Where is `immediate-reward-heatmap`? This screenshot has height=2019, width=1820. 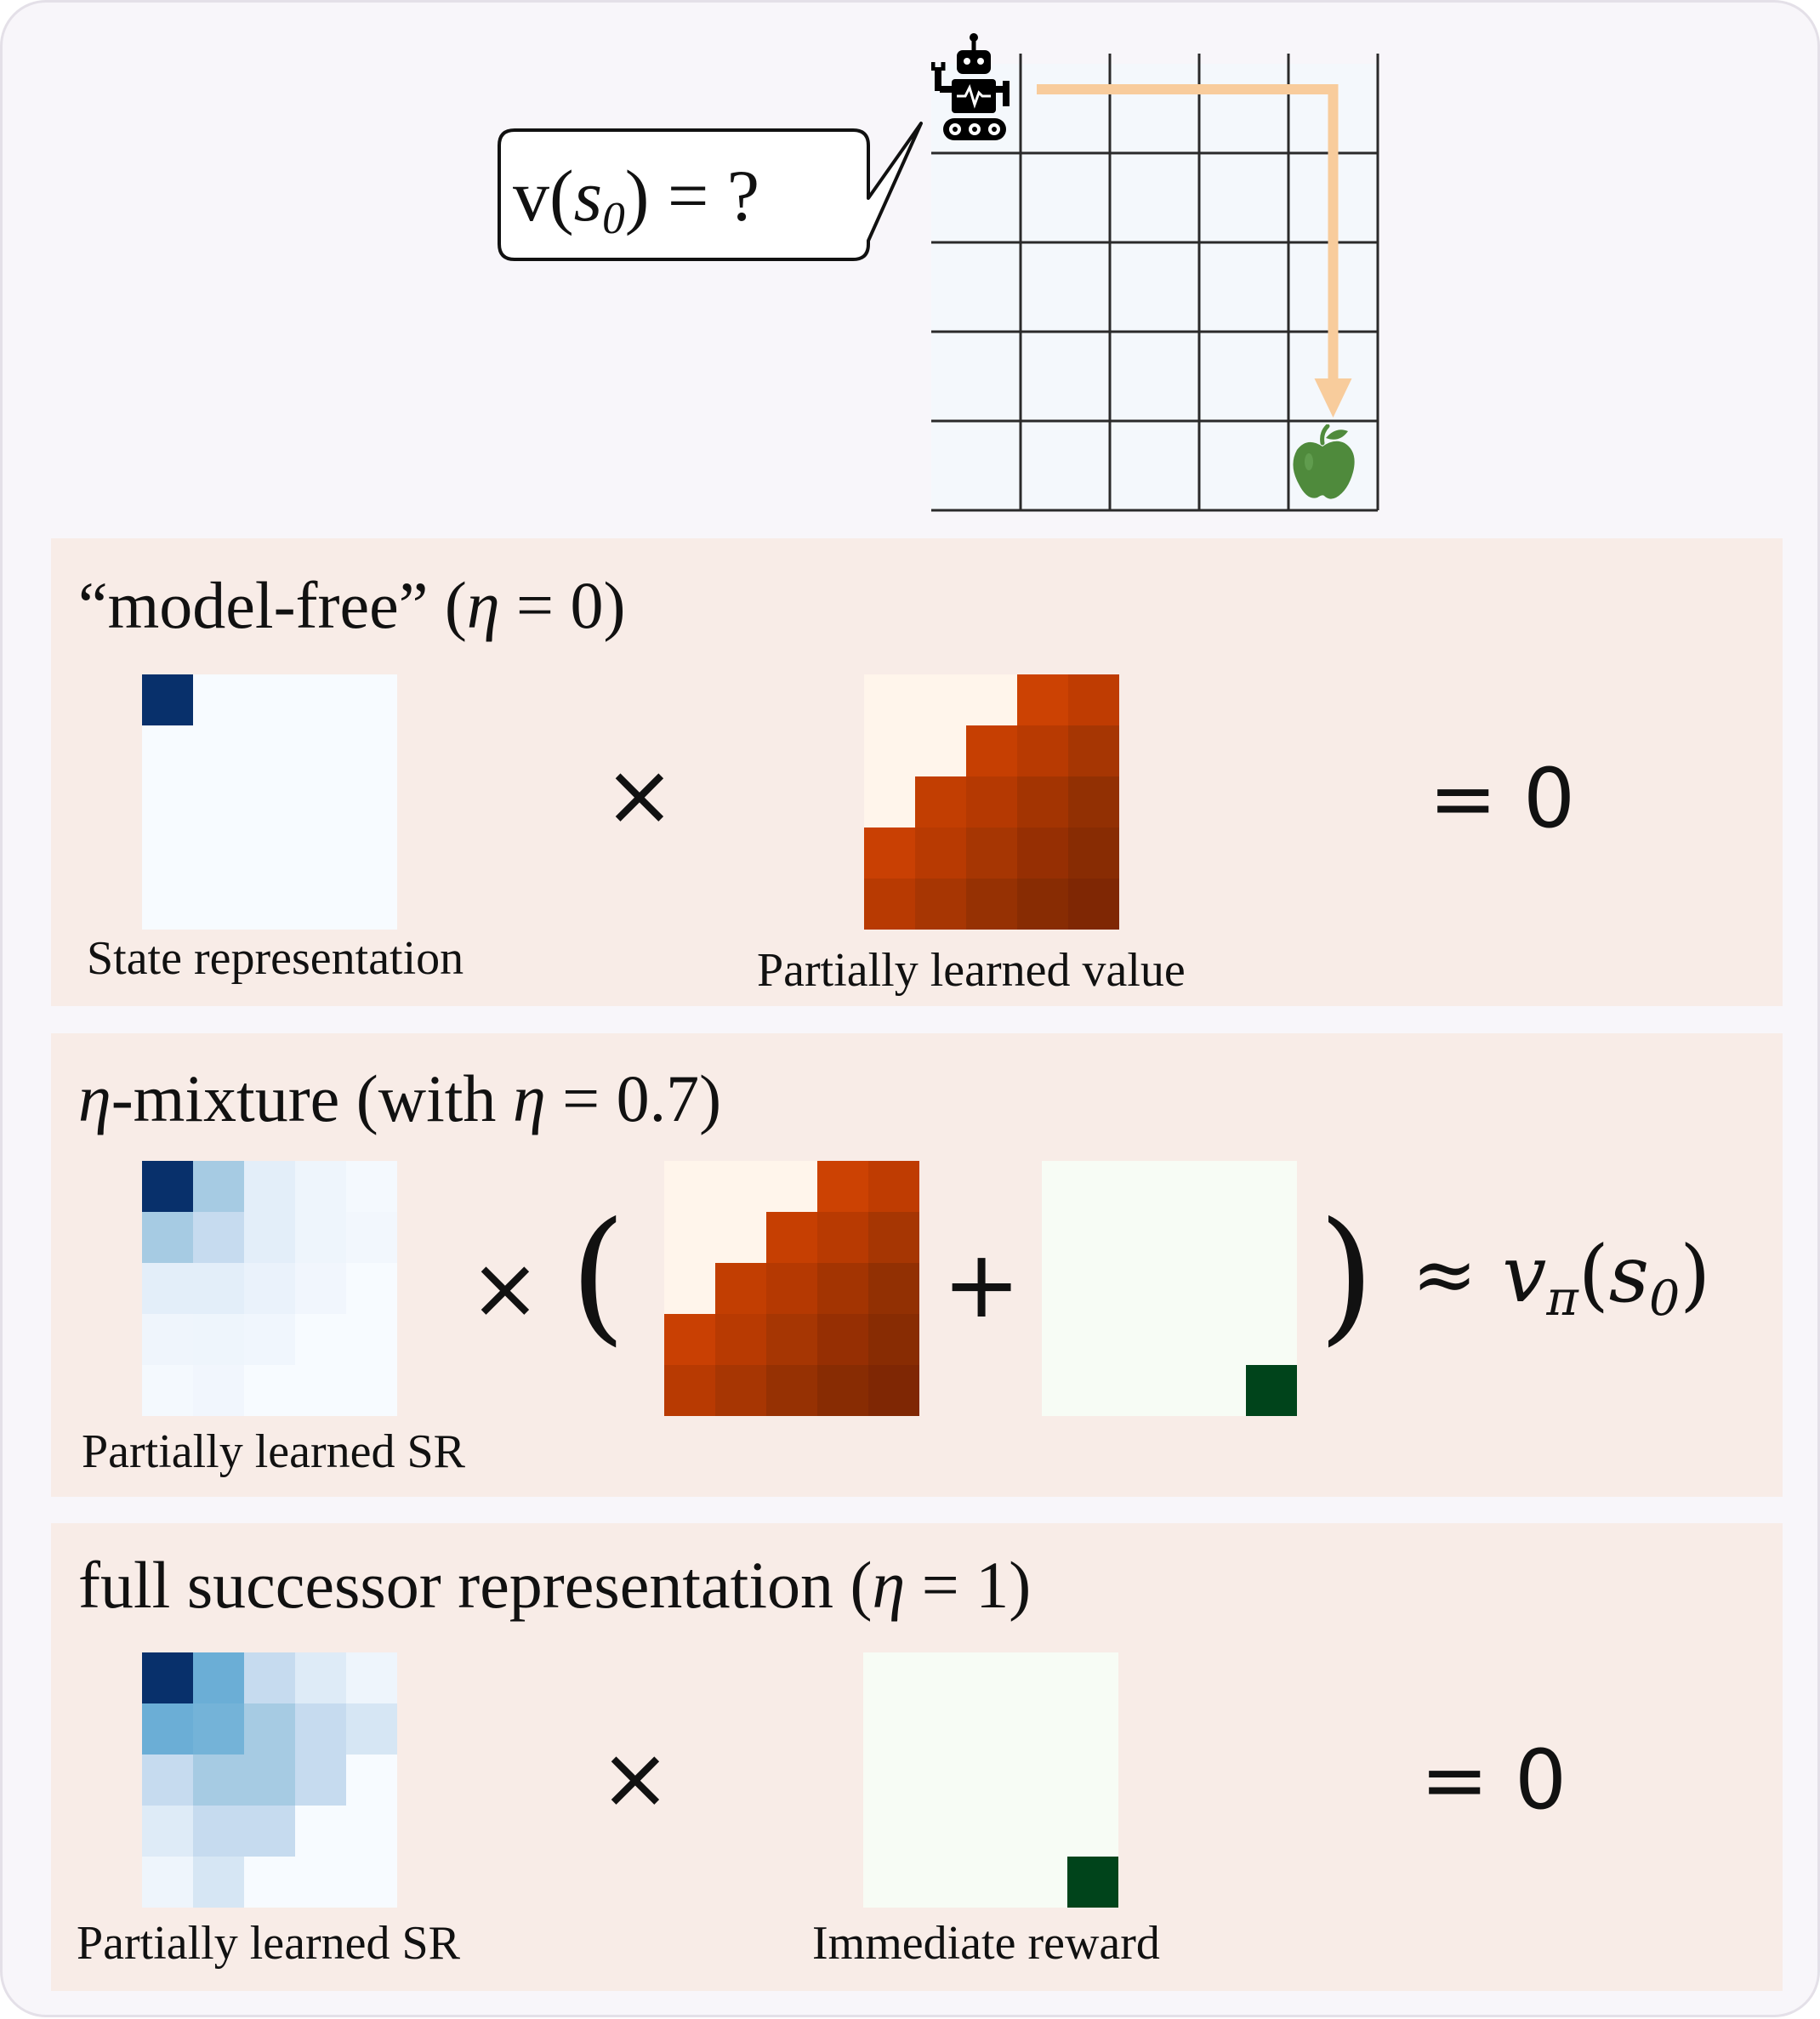
immediate-reward-heatmap is located at coordinates (1169, 1289).